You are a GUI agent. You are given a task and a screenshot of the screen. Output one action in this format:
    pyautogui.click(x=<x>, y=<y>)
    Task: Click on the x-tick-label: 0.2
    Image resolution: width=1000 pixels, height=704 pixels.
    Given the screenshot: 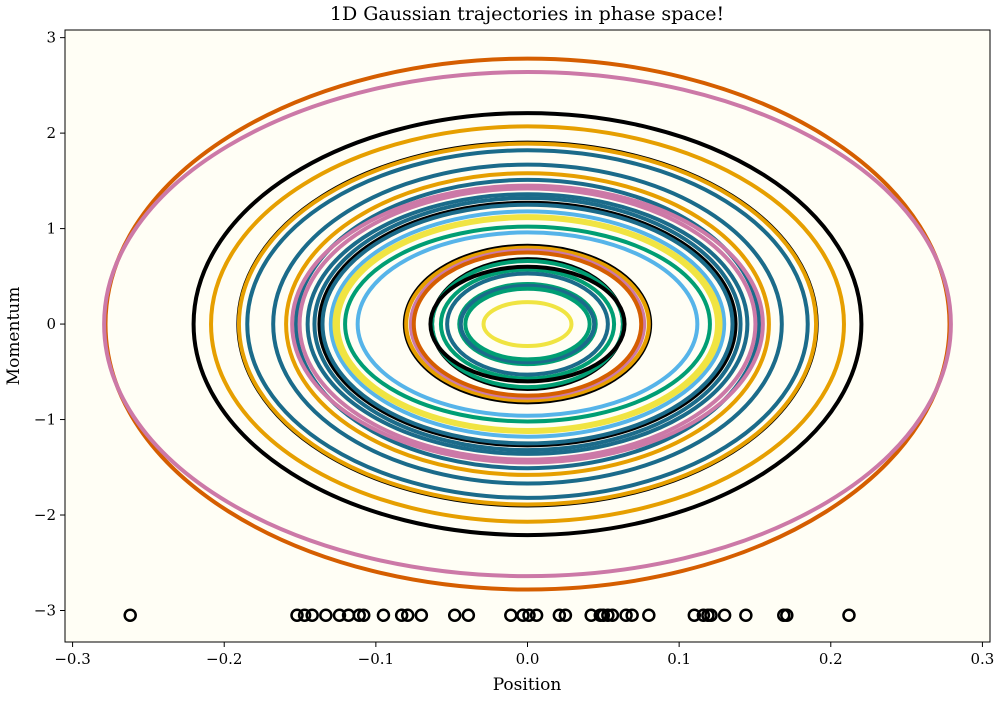 What is the action you would take?
    pyautogui.click(x=831, y=659)
    